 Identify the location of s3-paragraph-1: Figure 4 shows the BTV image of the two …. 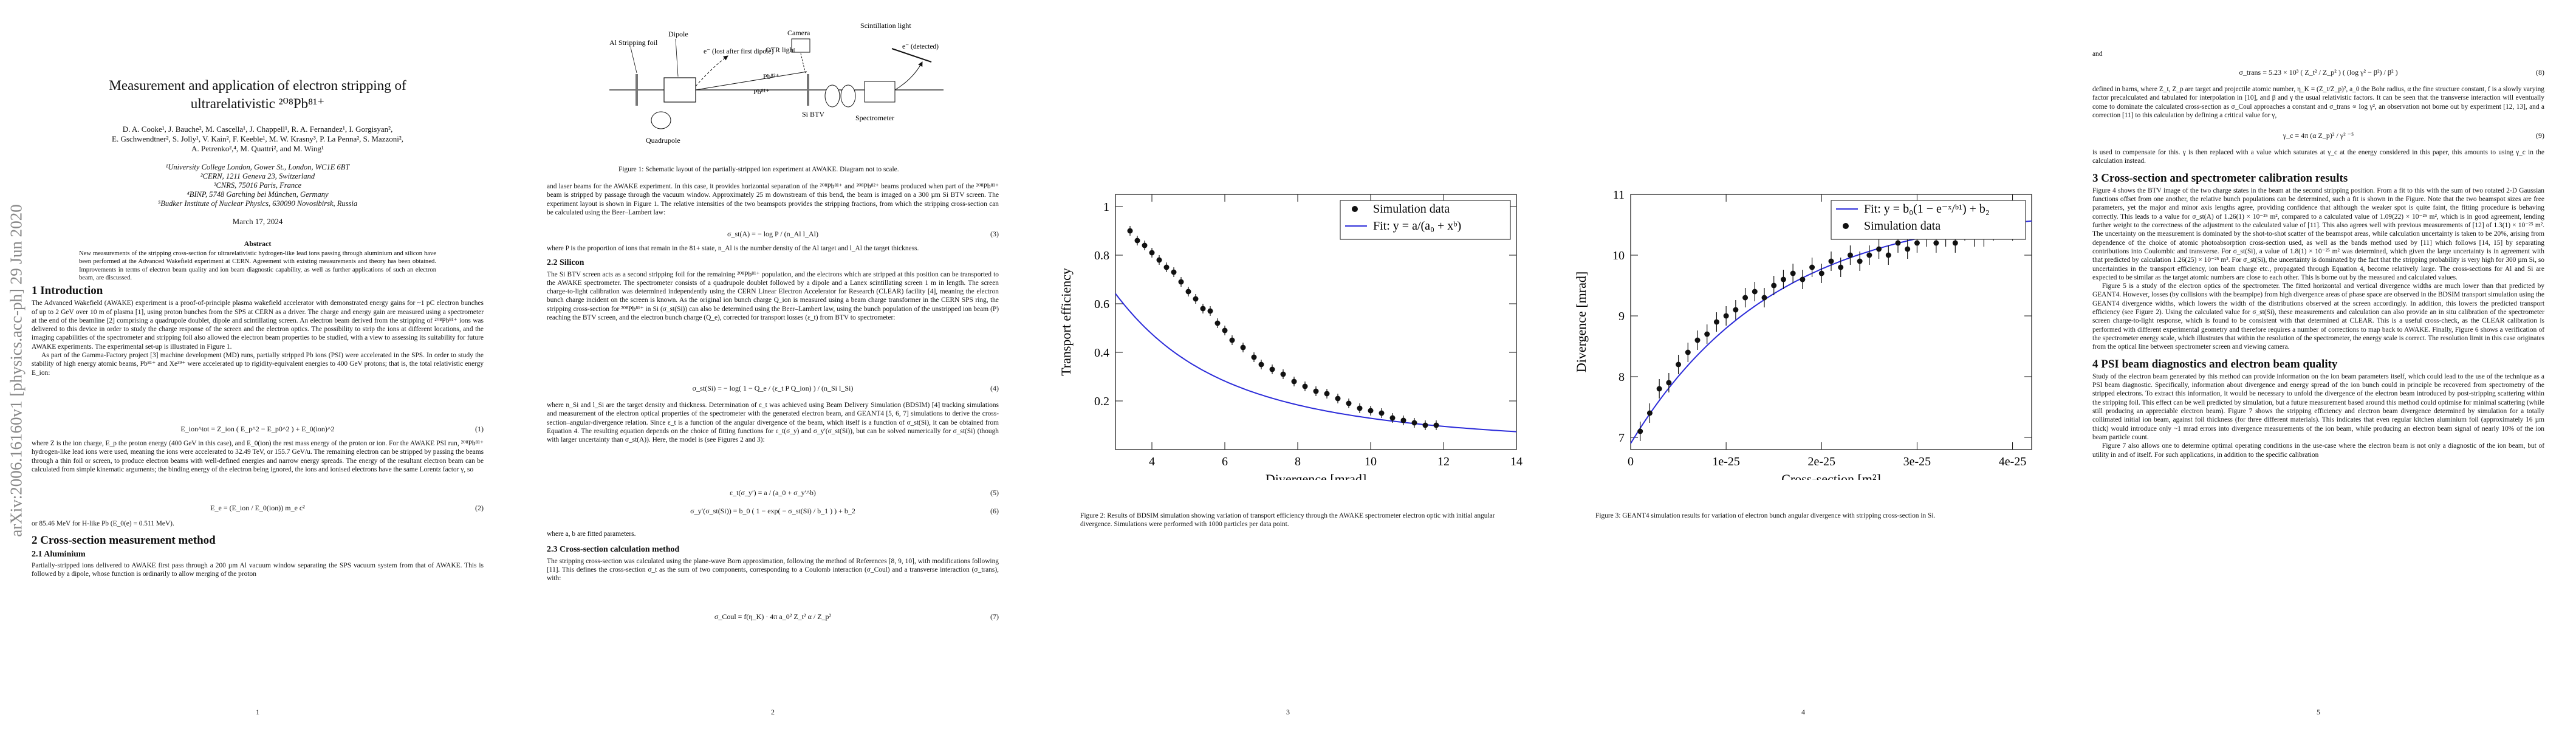
(2318, 234).